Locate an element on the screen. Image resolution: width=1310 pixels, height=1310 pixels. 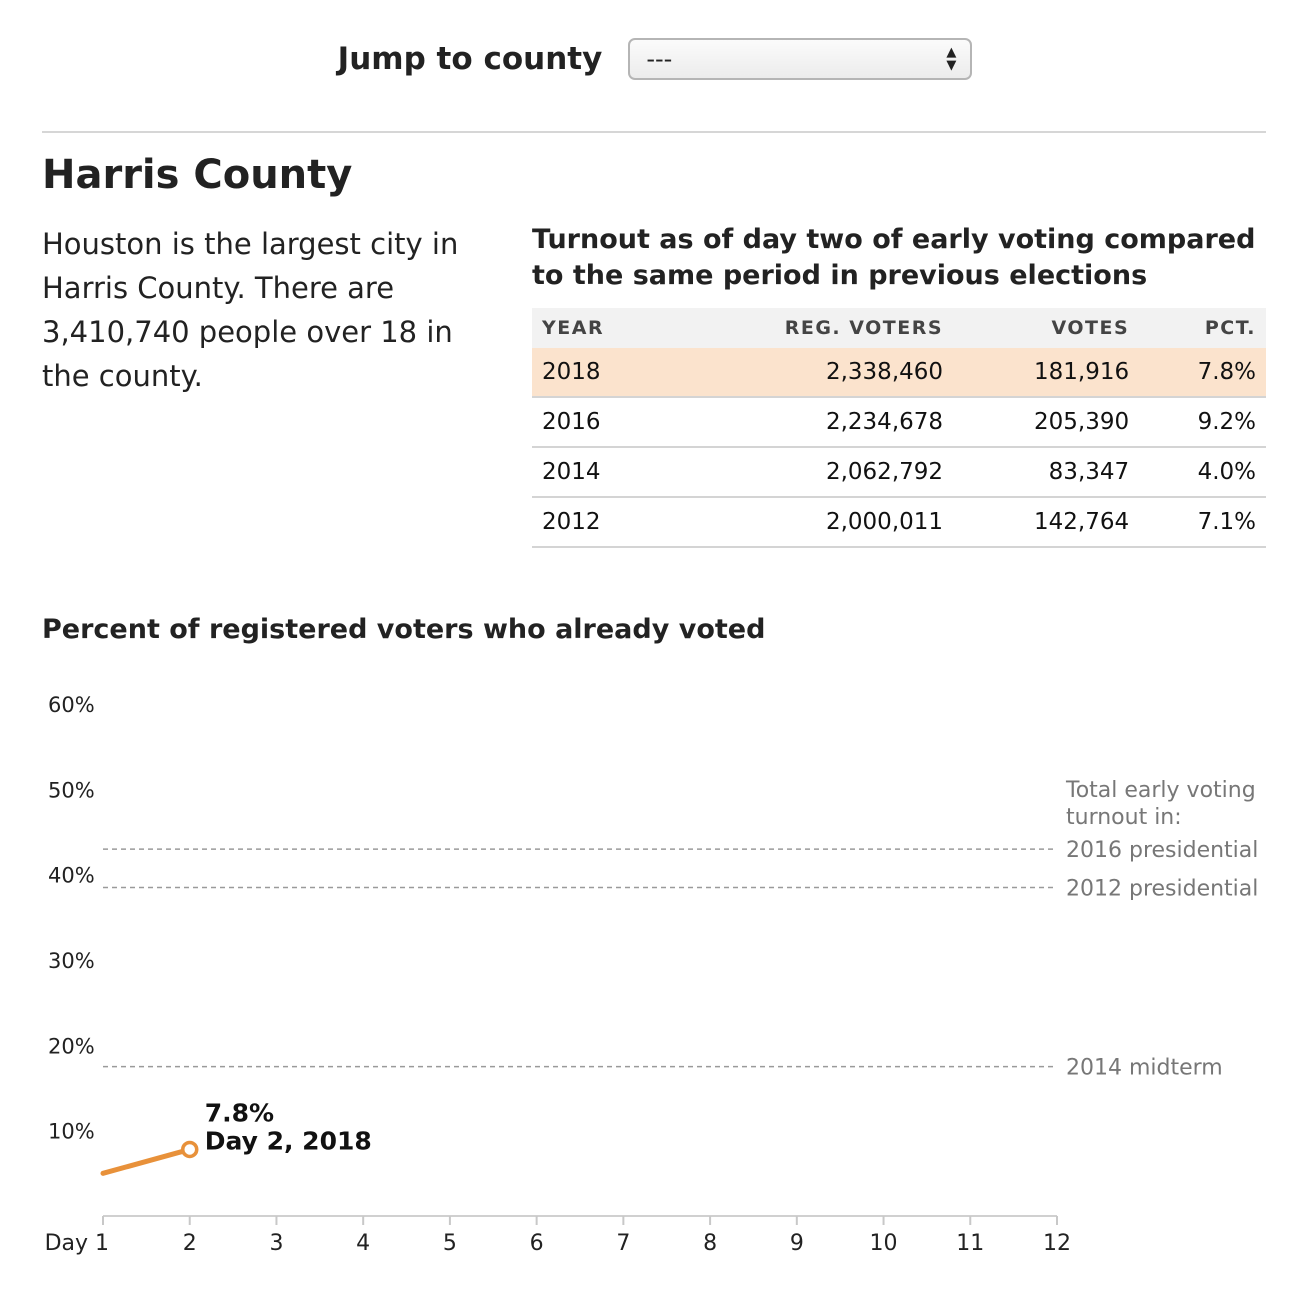
cell-votes: 142,764 is located at coordinates (1046, 522).